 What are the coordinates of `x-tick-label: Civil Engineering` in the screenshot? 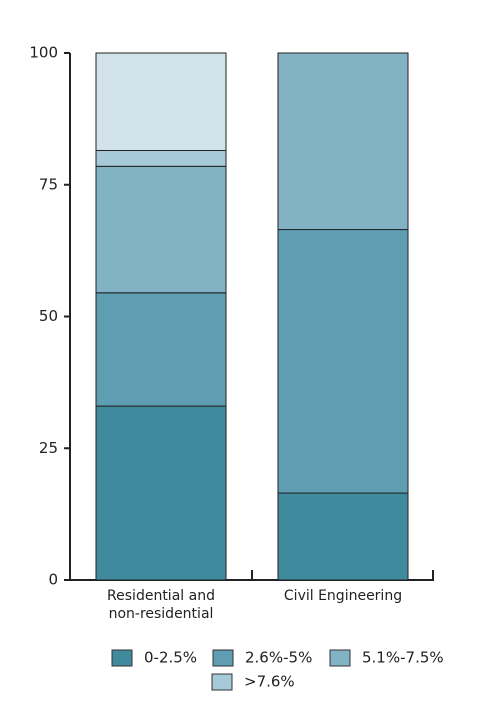 It's located at (343, 596).